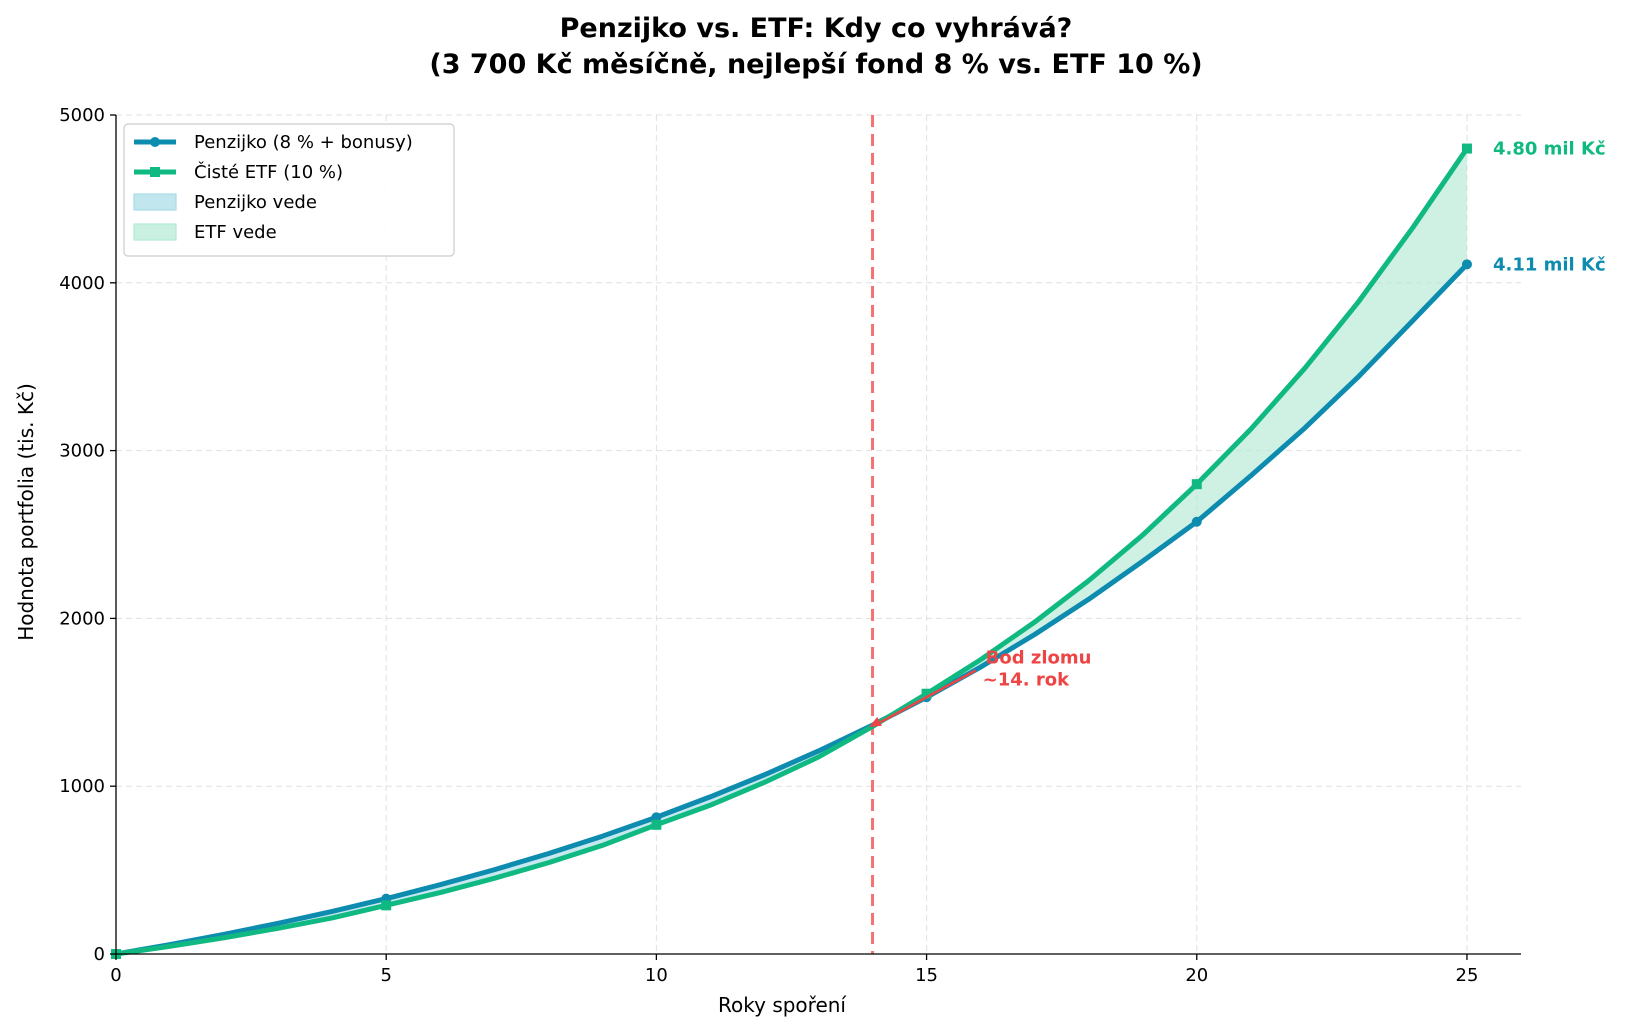 The image size is (1633, 1032). Describe the element at coordinates (99, 954) in the screenshot. I see `y-tick-label-0: 0` at that location.